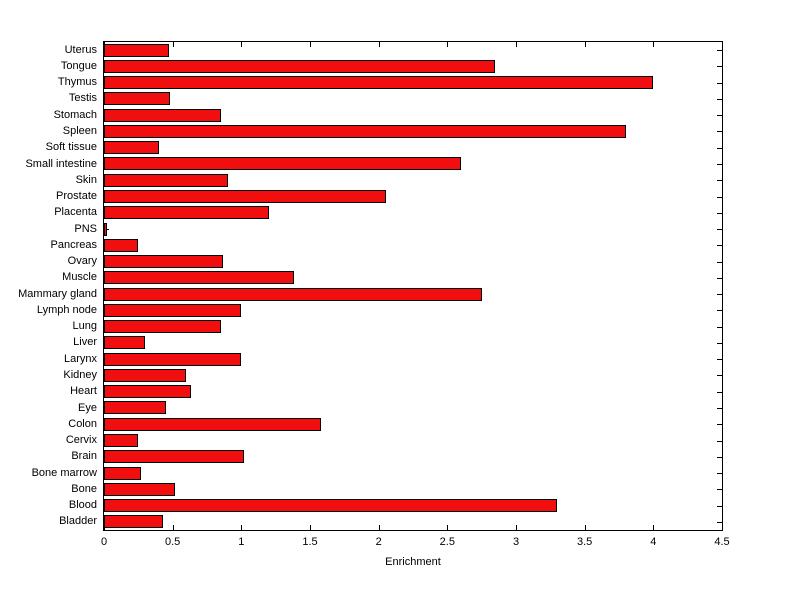 This screenshot has width=800, height=599. I want to click on y-tick-label: Blood, so click(82, 505).